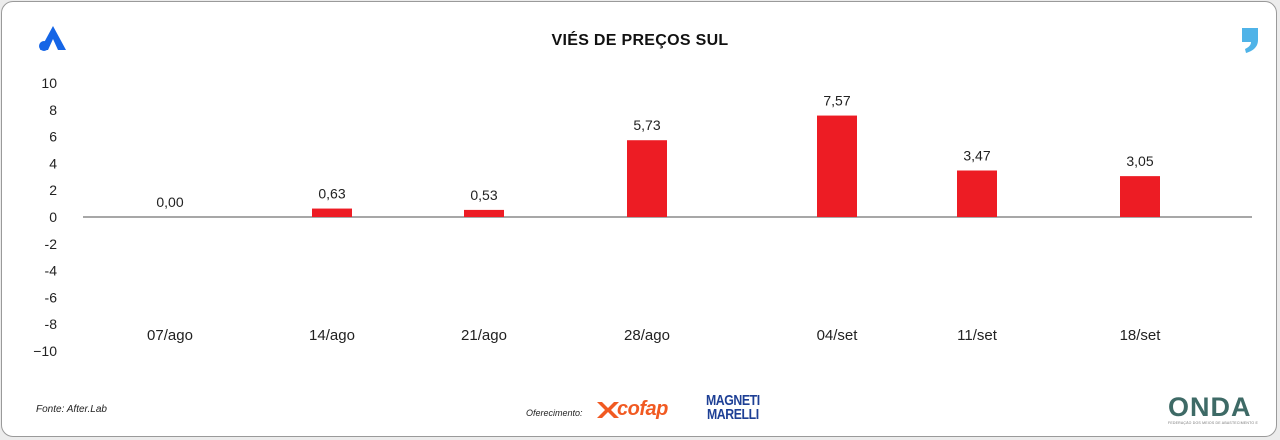  Describe the element at coordinates (484, 335) in the screenshot. I see `x-tick-label: 21/ago` at that location.